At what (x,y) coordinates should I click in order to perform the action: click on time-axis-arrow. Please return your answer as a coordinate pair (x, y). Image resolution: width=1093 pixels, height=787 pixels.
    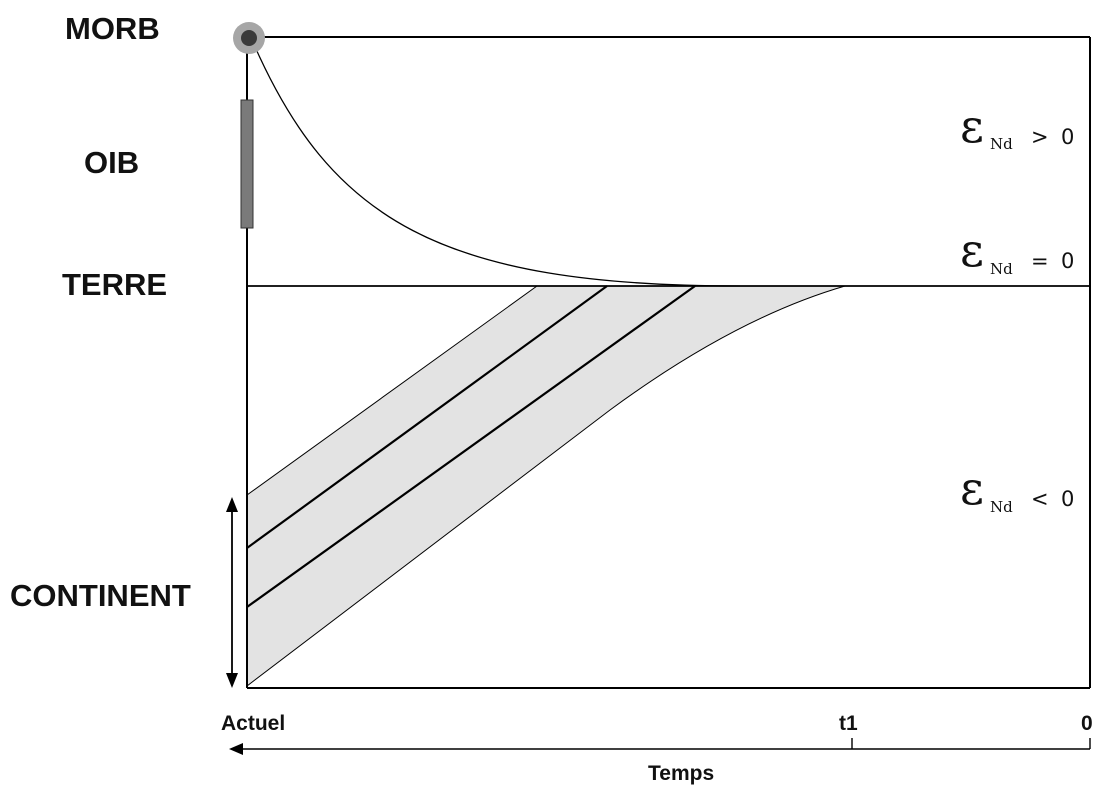
    Looking at the image, I should click on (660, 746).